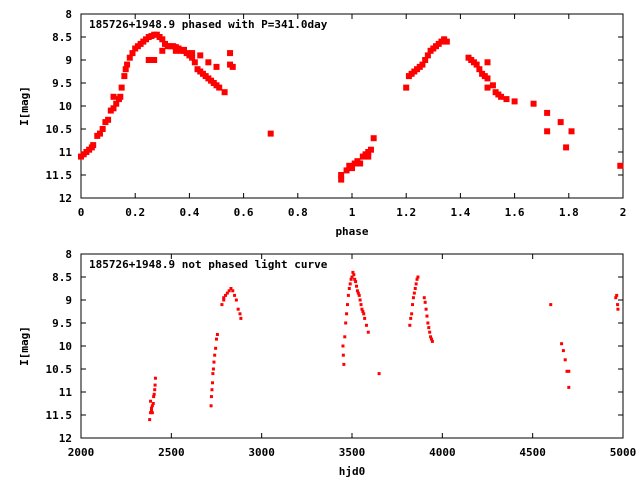  Describe the element at coordinates (515, 212) in the screenshot. I see `x-tick-label: 1.6` at that location.